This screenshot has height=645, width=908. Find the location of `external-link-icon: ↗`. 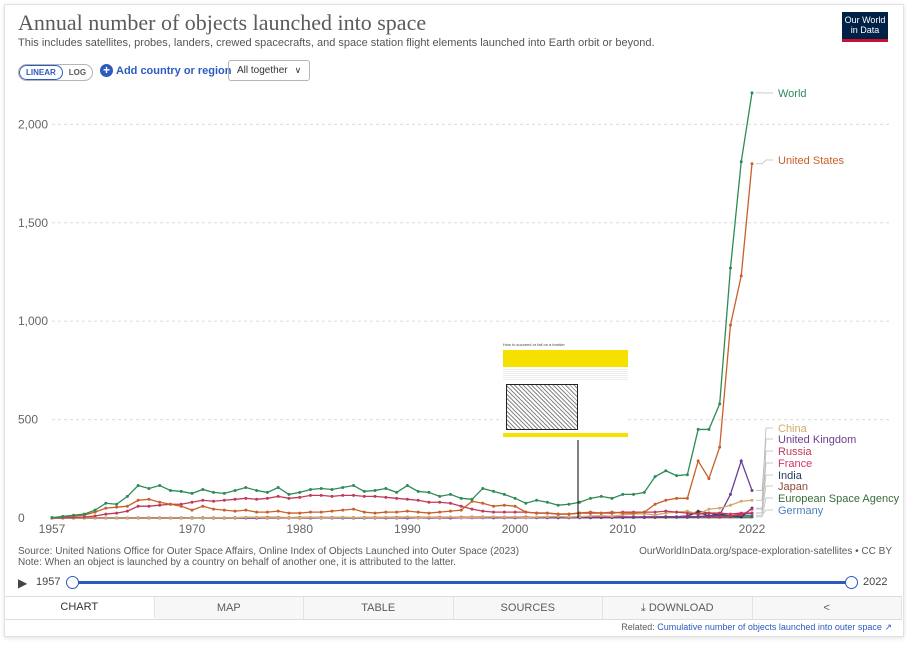

external-link-icon: ↗ is located at coordinates (888, 627).